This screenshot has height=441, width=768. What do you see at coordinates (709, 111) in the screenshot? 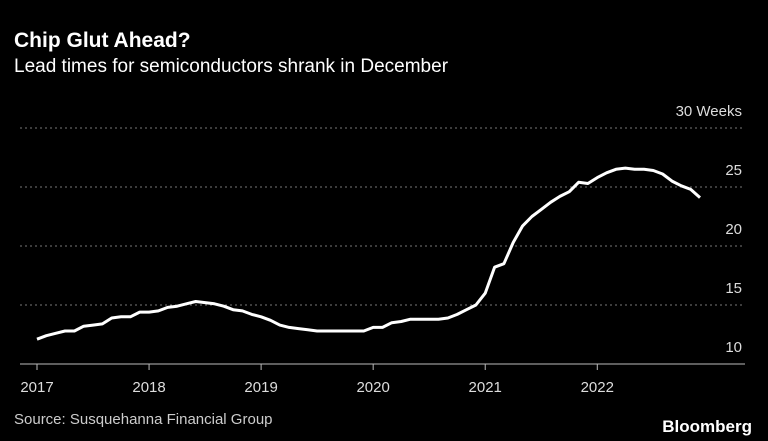
I see `y-tick-label: 30 Weeks` at bounding box center [709, 111].